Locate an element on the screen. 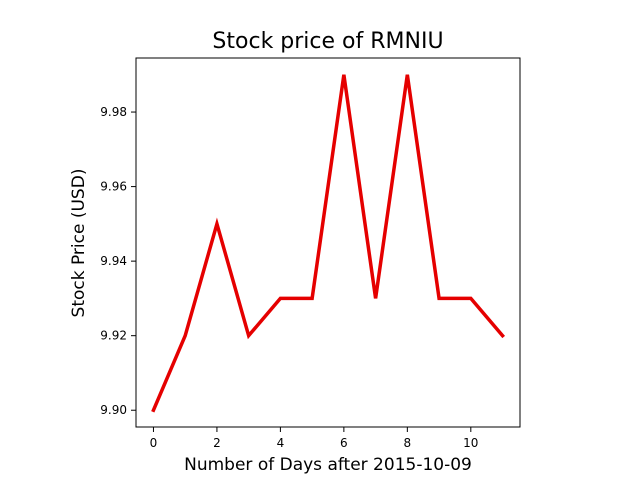 The width and height of the screenshot is (640, 480). y-tick-label: 9.98 is located at coordinates (113, 112).